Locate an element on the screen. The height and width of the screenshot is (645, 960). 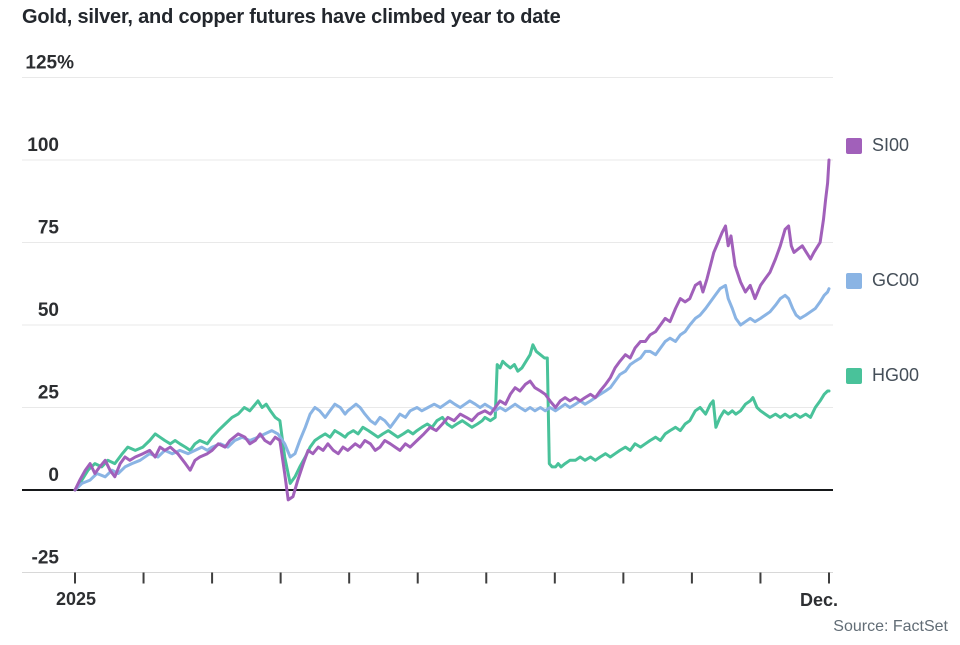
y-axis-label: 100 is located at coordinates (43, 145).